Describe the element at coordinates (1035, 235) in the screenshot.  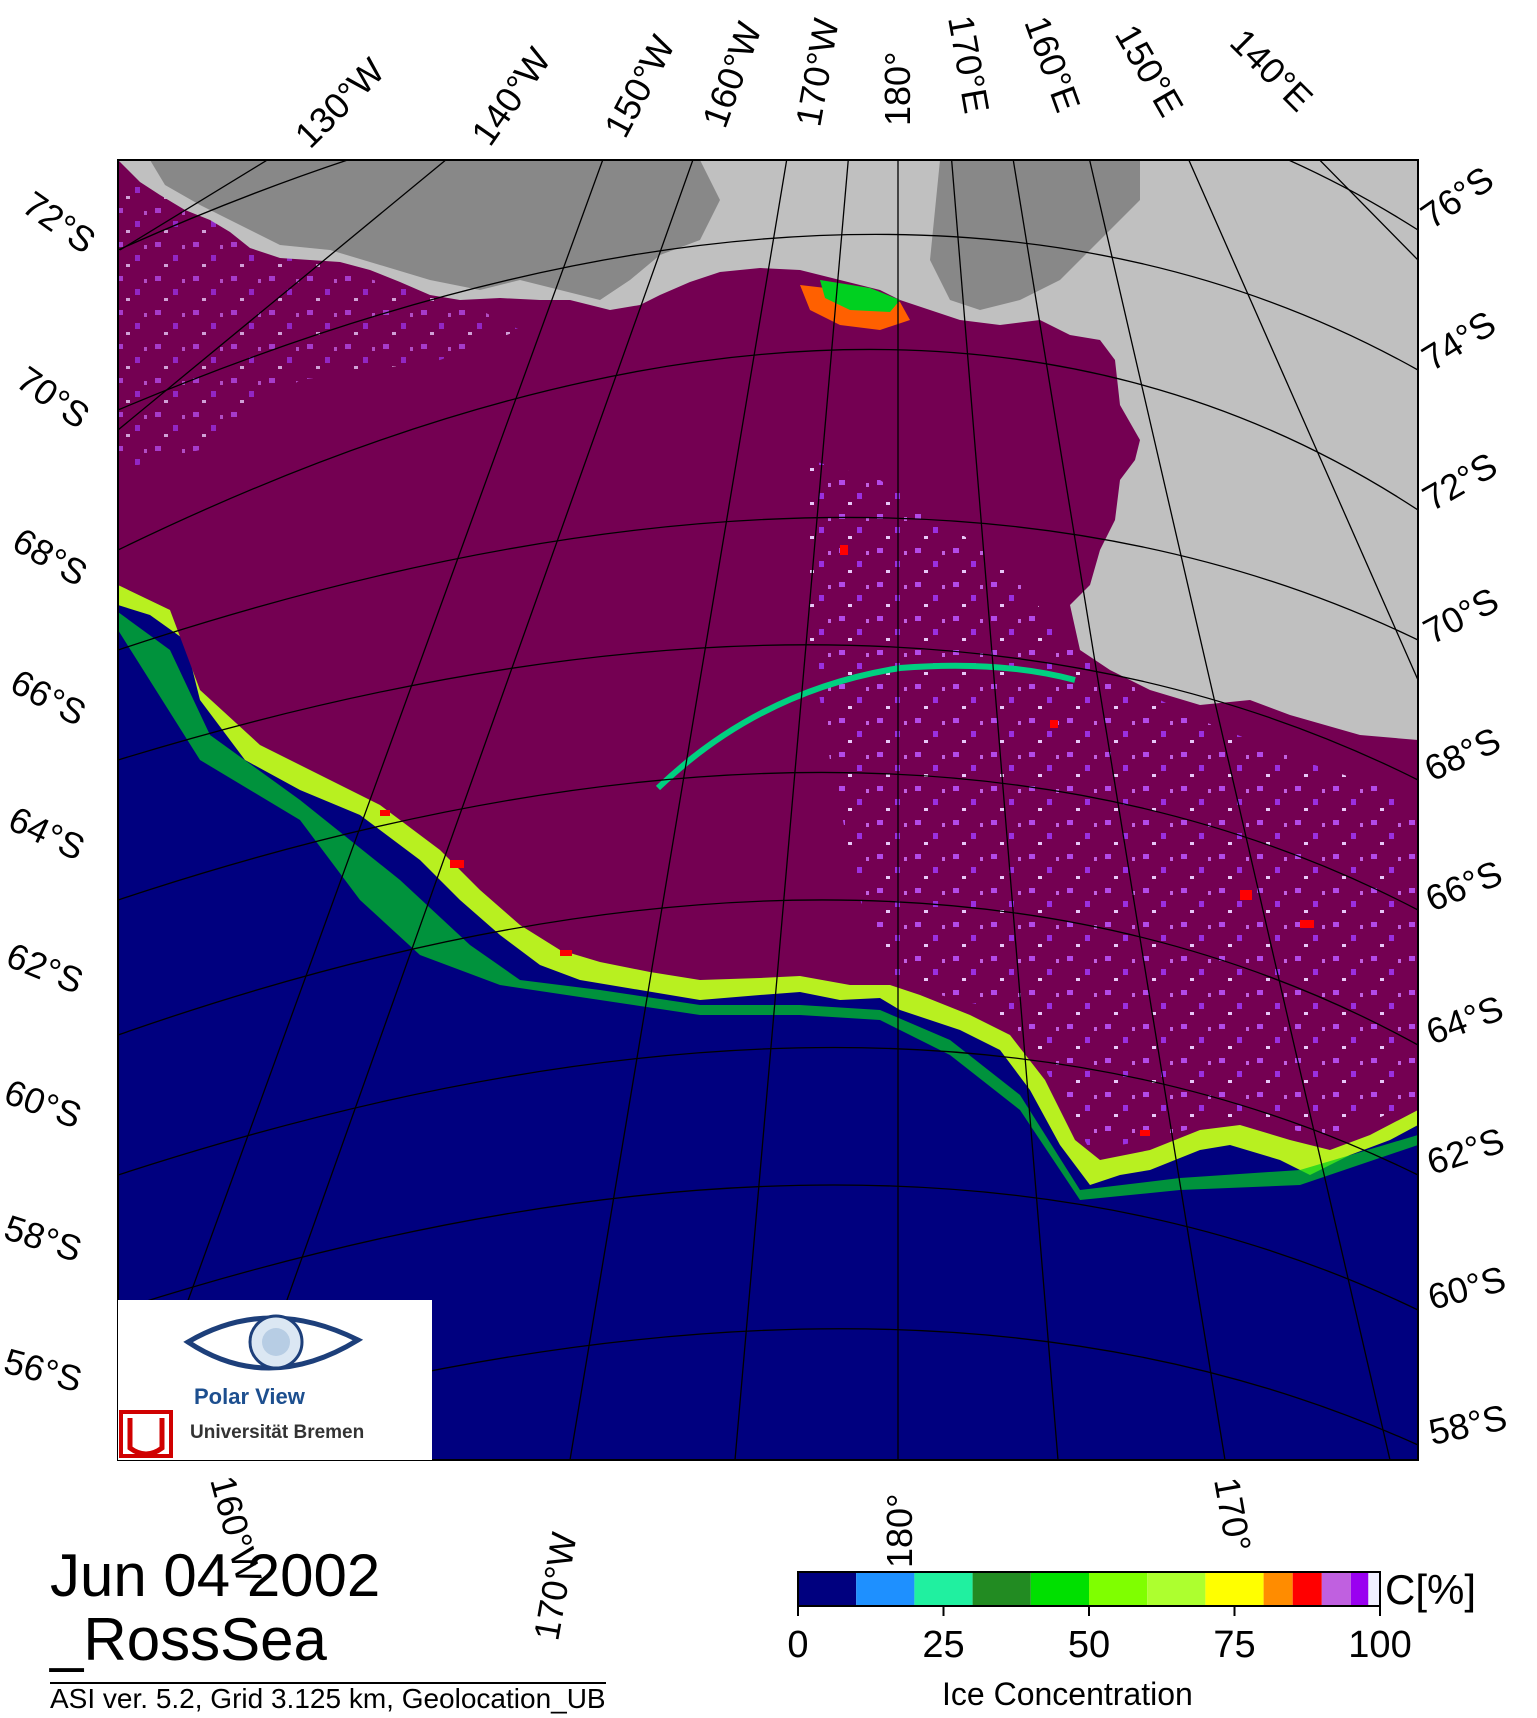
I see `ross-ice-shelf-east` at that location.